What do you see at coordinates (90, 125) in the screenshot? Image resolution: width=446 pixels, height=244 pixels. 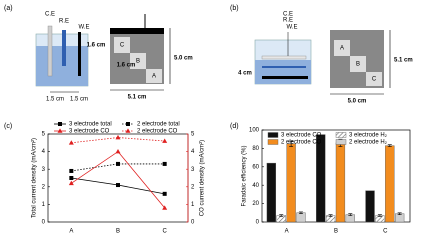 I see `legend-label: 3 electrode total` at bounding box center [90, 125].